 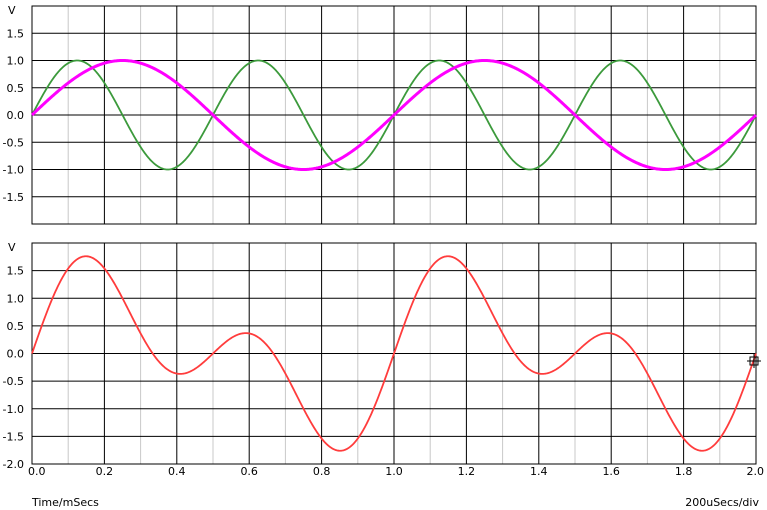 What do you see at coordinates (467, 471) in the screenshot?
I see `x-tick-label: 1.2` at bounding box center [467, 471].